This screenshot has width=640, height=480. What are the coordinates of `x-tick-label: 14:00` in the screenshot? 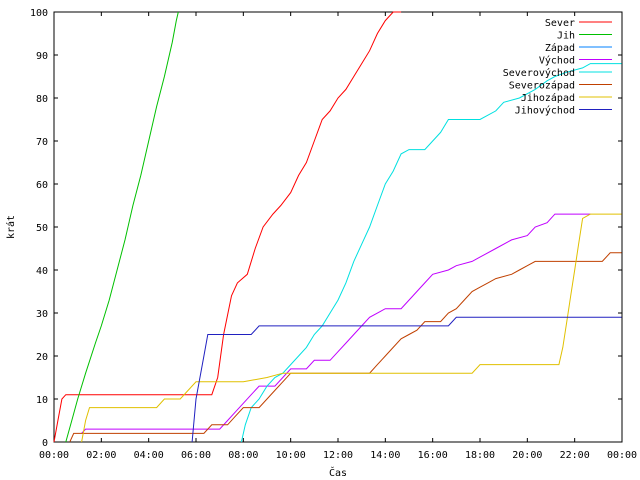 It's located at (385, 455).